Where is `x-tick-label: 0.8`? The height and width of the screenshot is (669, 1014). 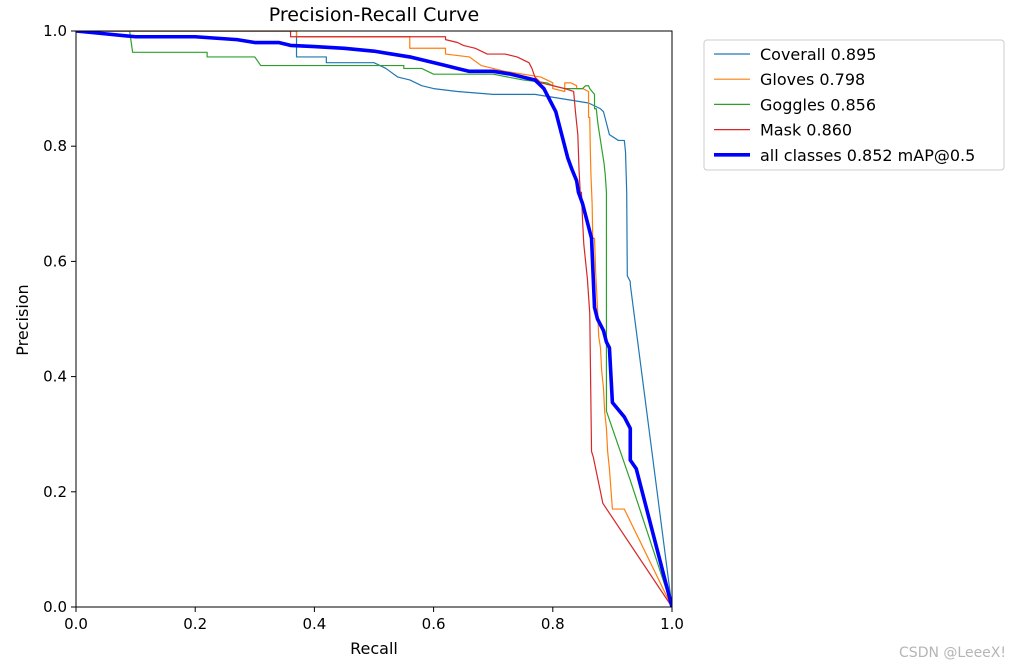
x-tick-label: 0.8 is located at coordinates (553, 624).